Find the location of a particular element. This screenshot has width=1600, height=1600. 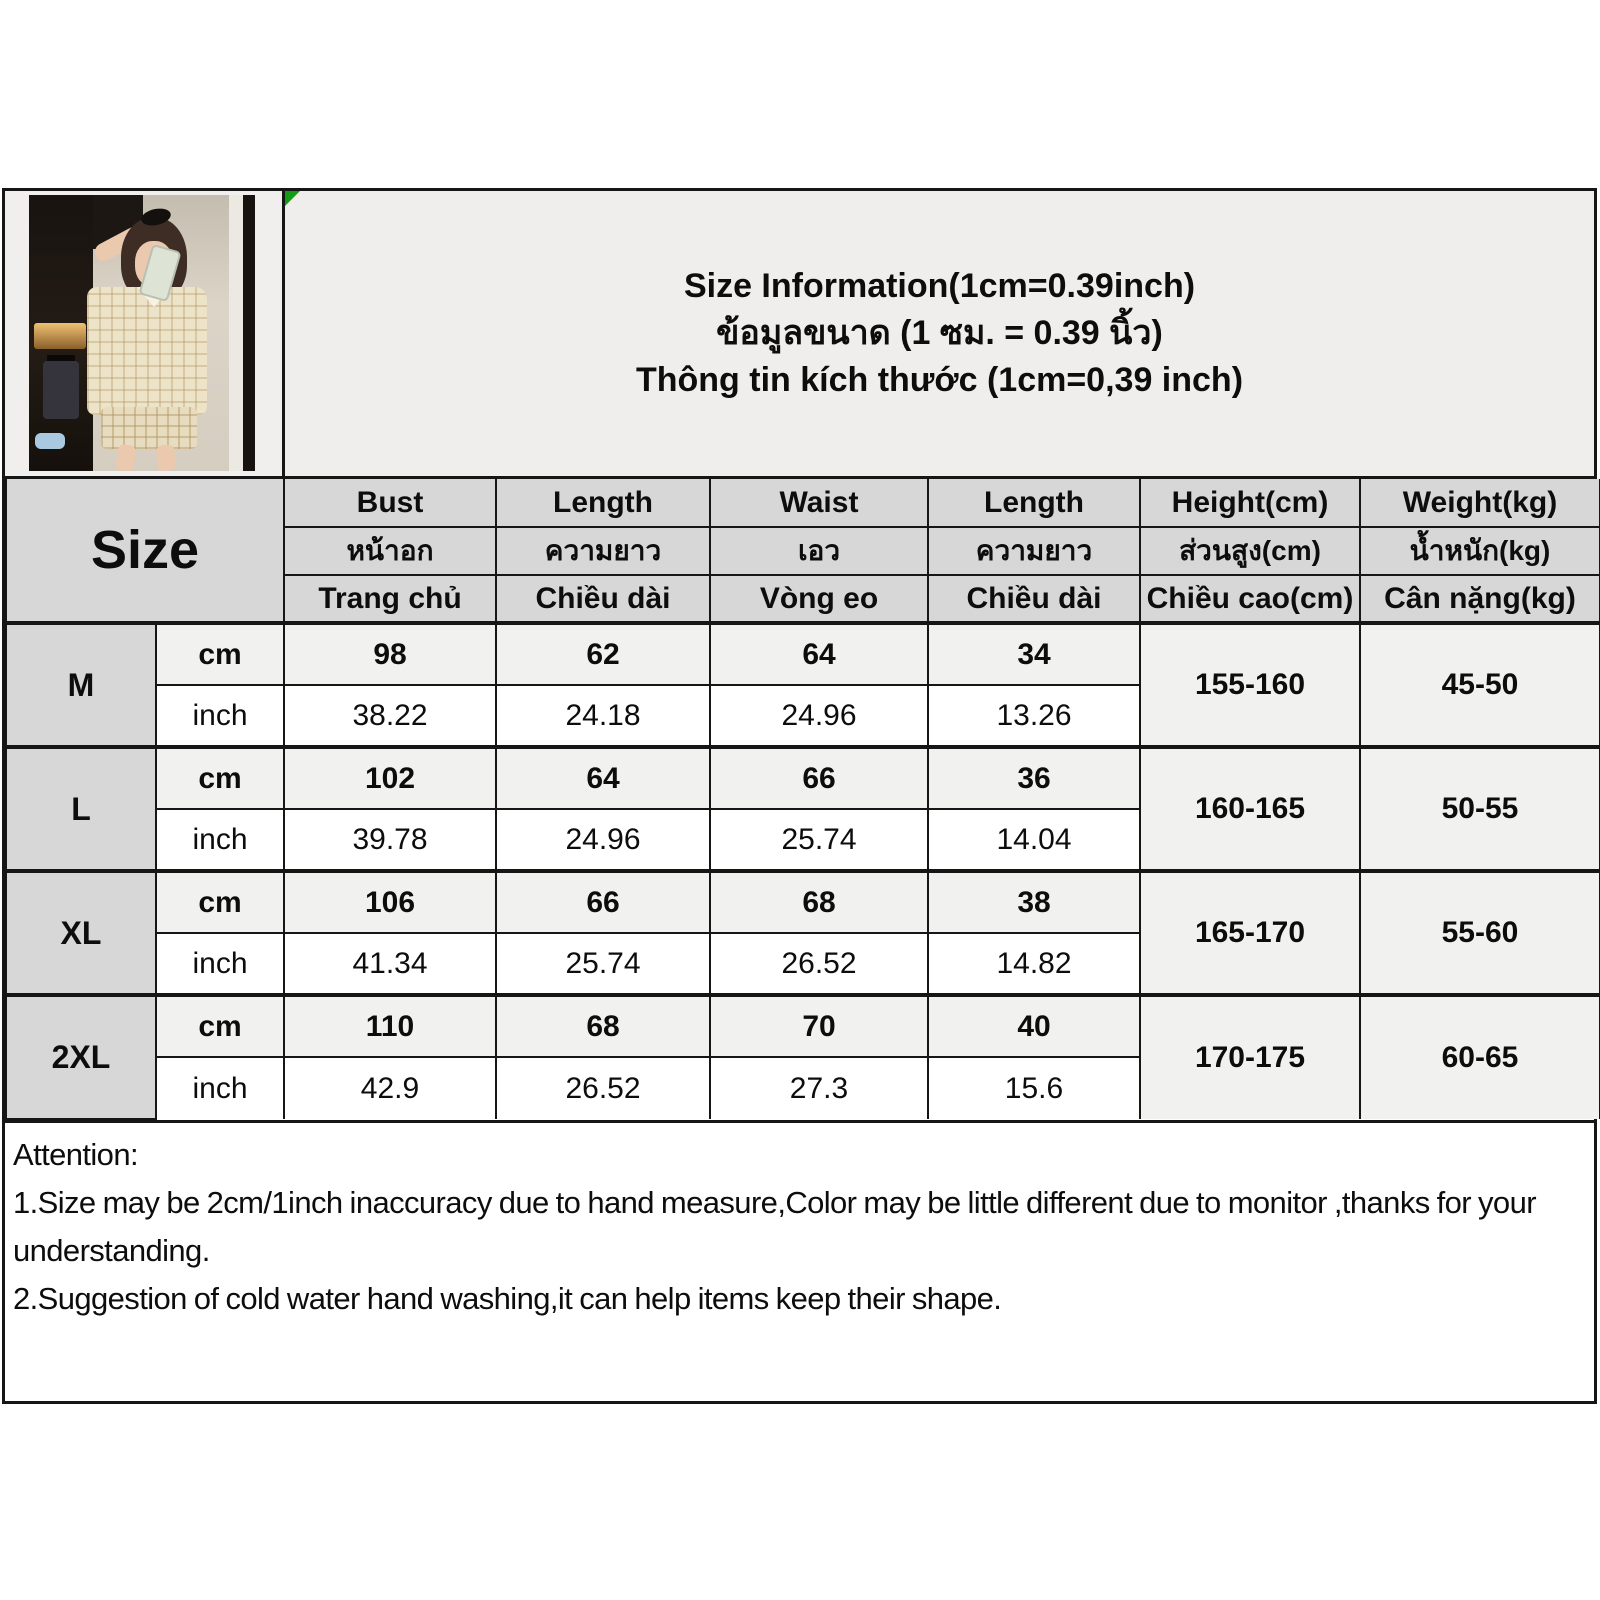

xl-waist-inch: 26.52 is located at coordinates (819, 964).